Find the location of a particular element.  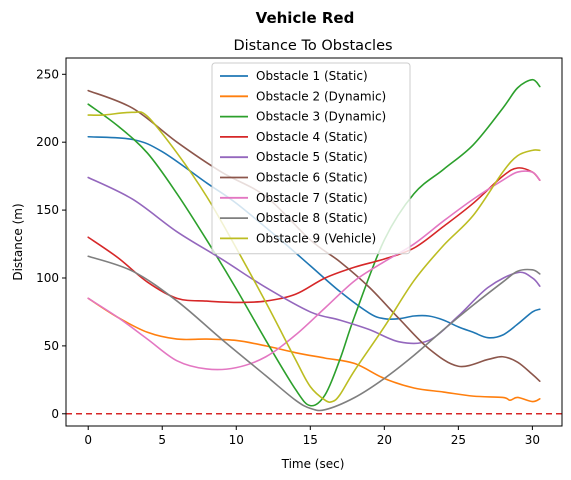

y-tick-label: 0 is located at coordinates (55, 414).